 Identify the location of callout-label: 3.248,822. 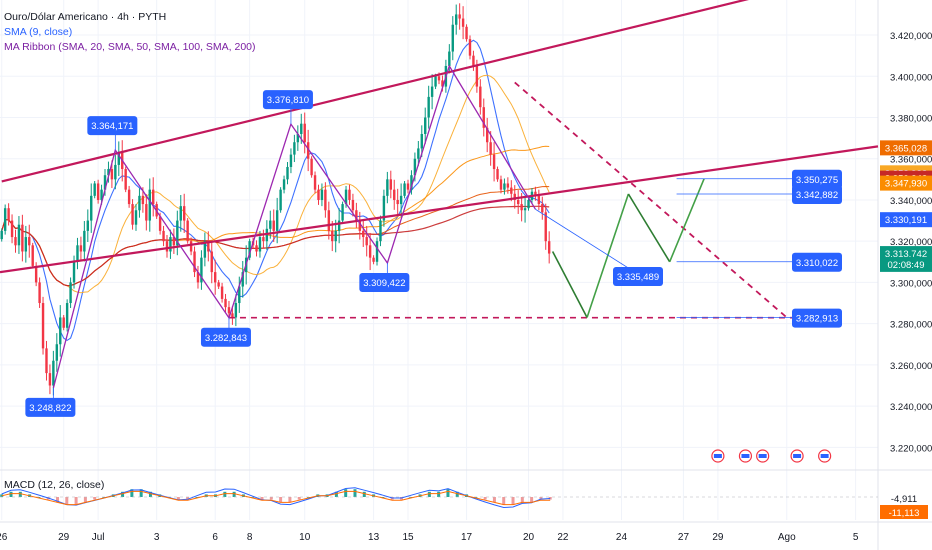
(50, 408).